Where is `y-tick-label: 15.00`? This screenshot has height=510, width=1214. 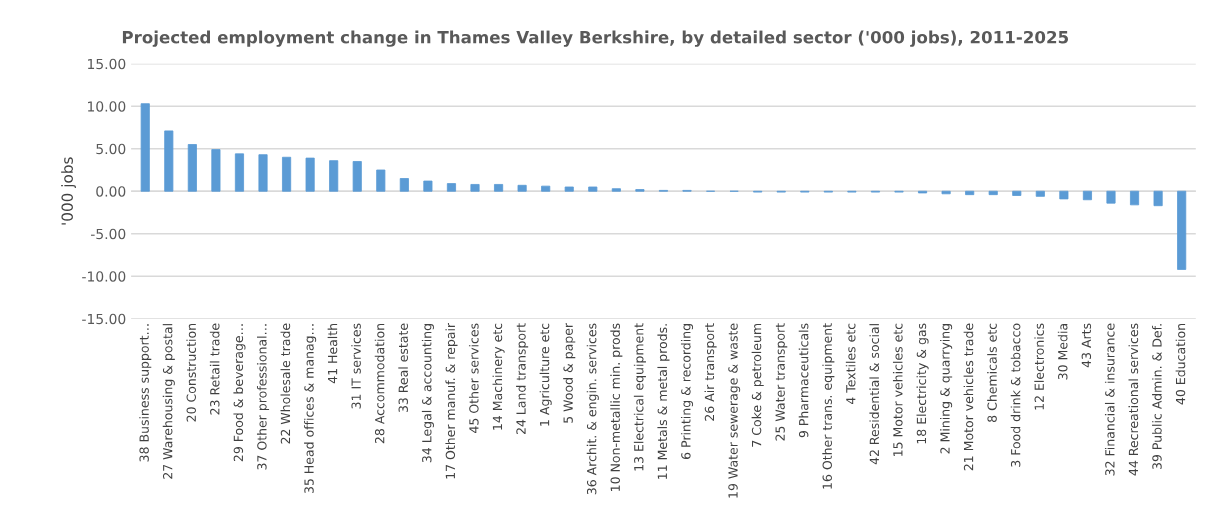 y-tick-label: 15.00 is located at coordinates (107, 64).